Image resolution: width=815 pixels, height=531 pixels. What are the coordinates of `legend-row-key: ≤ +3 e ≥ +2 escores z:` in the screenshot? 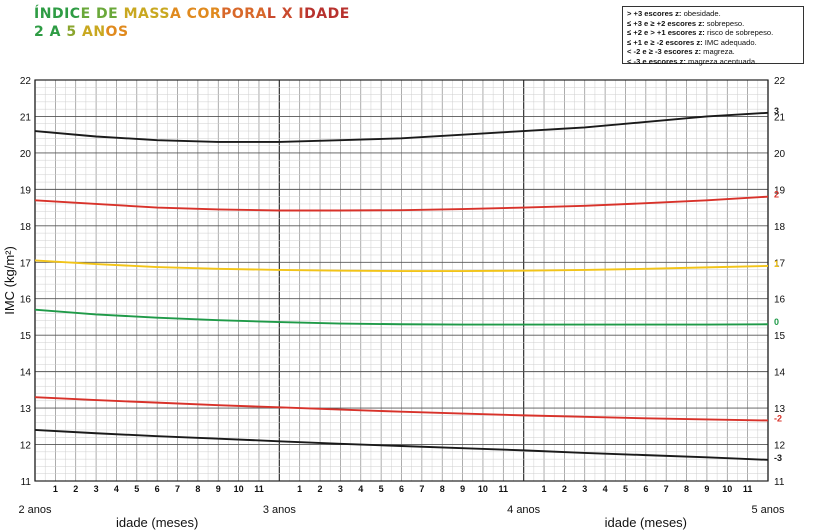 It's located at (666, 23).